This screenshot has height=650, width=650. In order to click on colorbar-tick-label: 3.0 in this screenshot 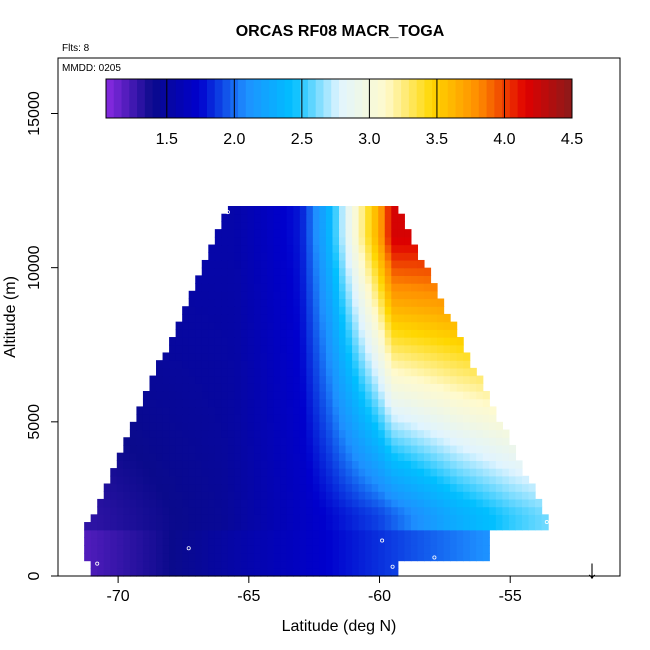, I will do `click(369, 139)`.